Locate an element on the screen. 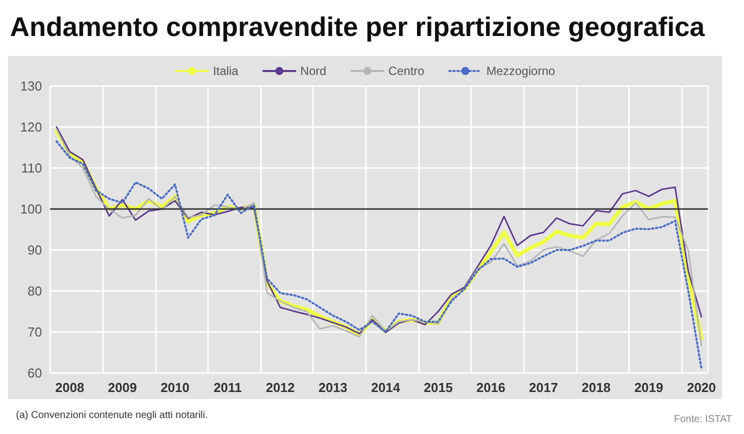 This screenshot has height=434, width=744. y-tick-label: 90 is located at coordinates (35, 250).